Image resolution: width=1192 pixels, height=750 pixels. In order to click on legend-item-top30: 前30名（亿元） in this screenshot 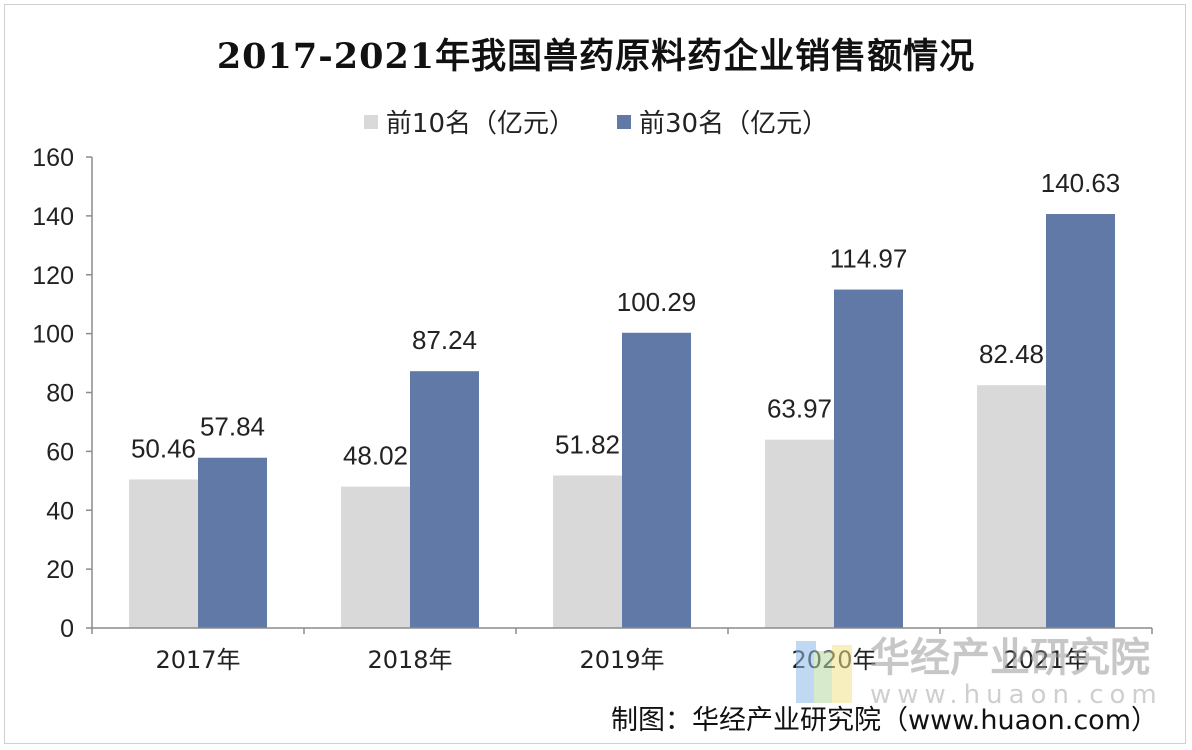, I will do `click(722, 121)`.